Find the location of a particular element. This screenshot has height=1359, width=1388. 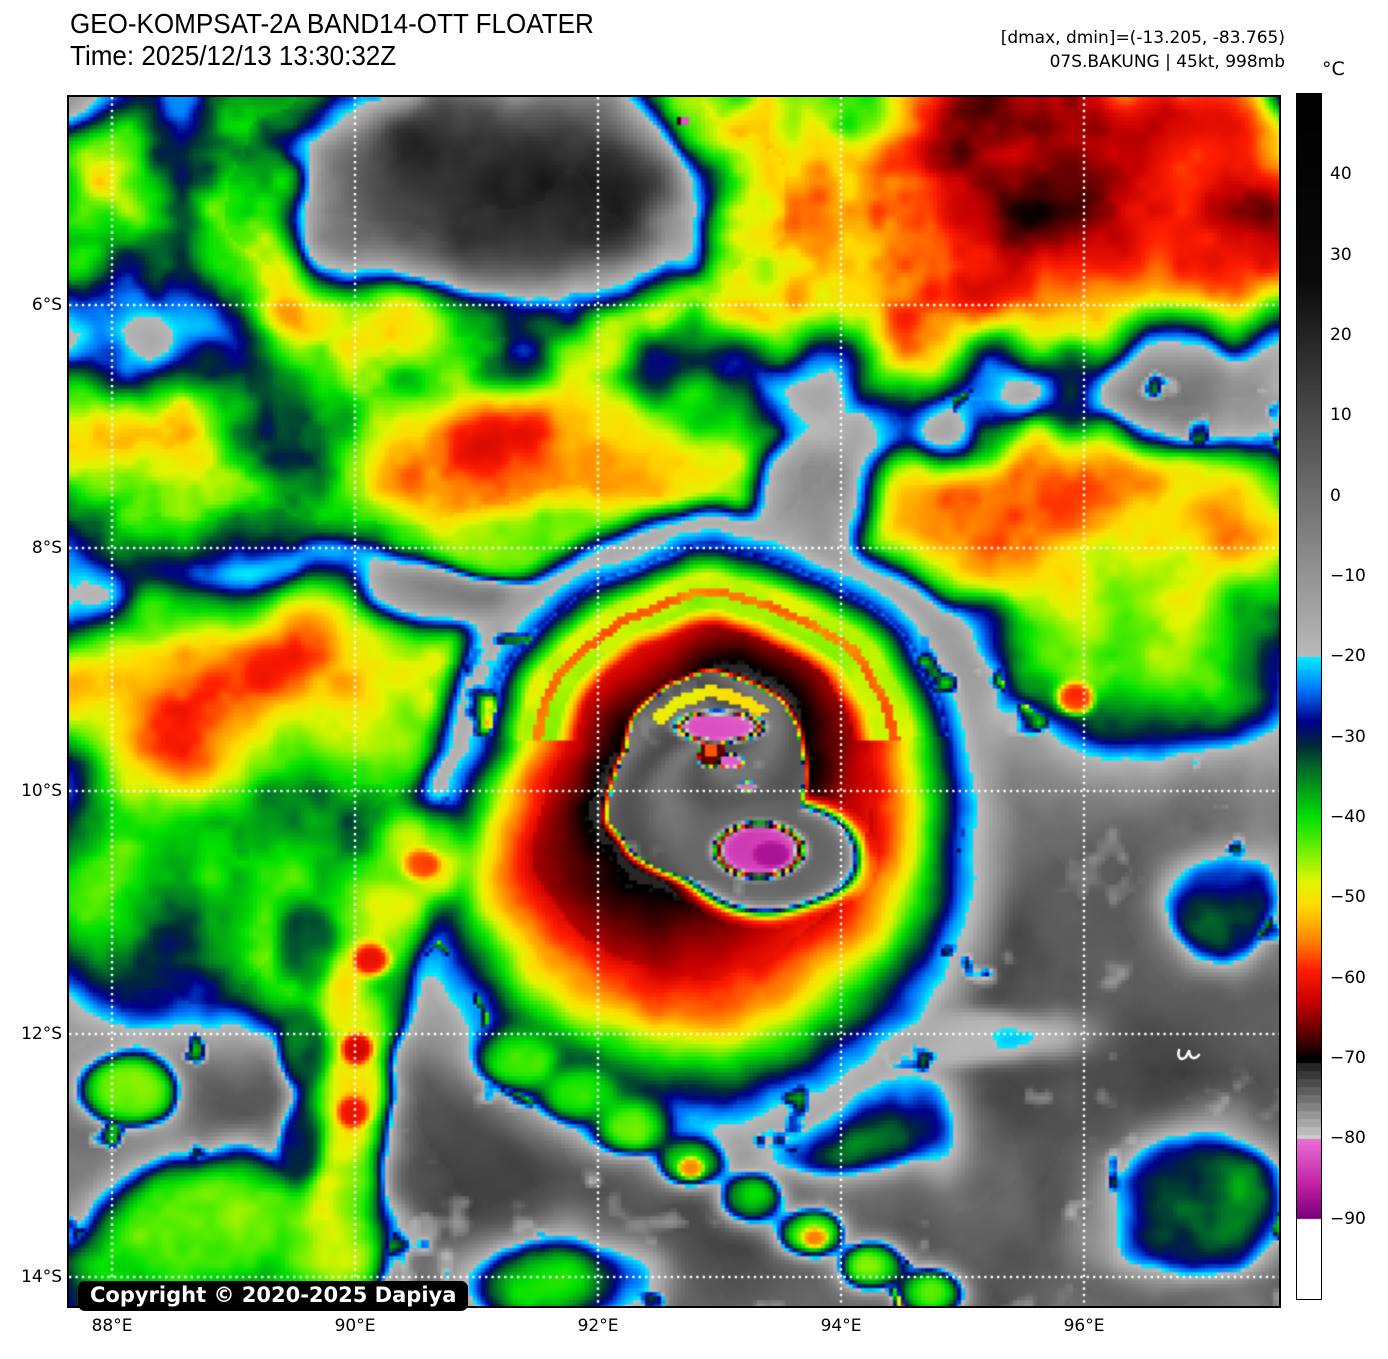

range-info-label: [dmax, dmin]=(-13.205, -83.765) is located at coordinates (1142, 38).